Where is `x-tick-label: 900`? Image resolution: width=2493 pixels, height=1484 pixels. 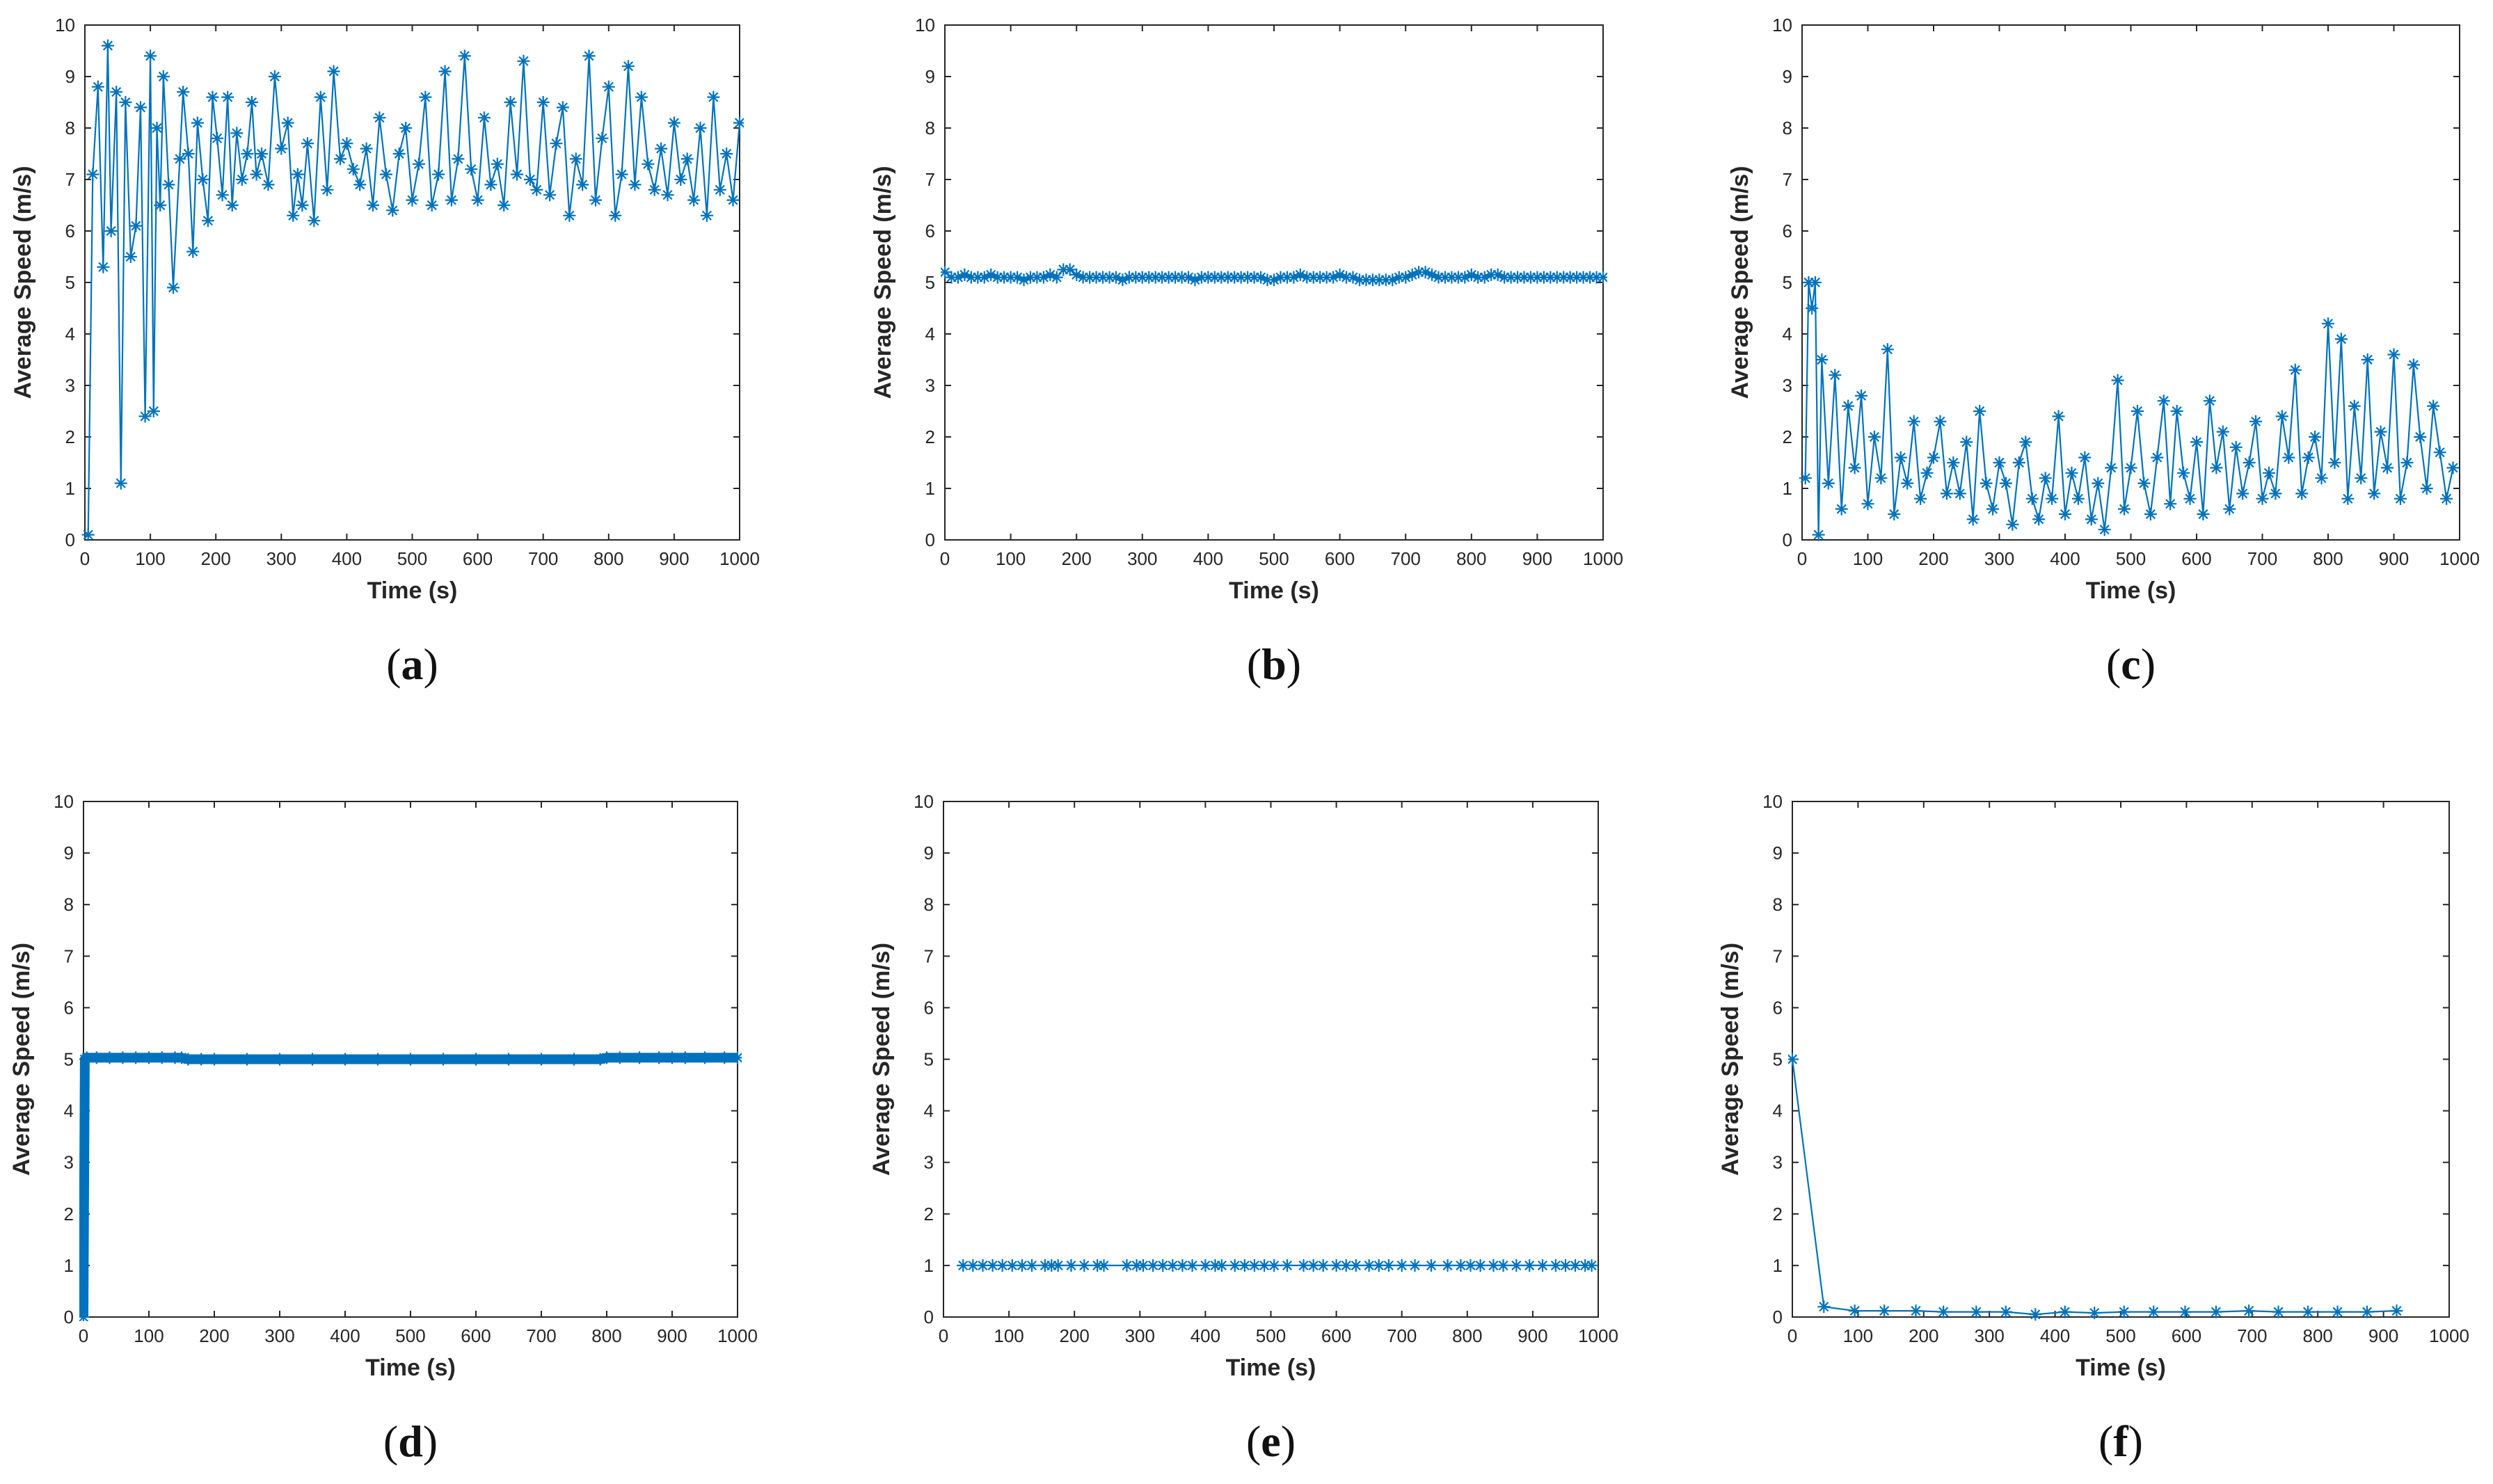 x-tick-label: 900 is located at coordinates (1537, 559).